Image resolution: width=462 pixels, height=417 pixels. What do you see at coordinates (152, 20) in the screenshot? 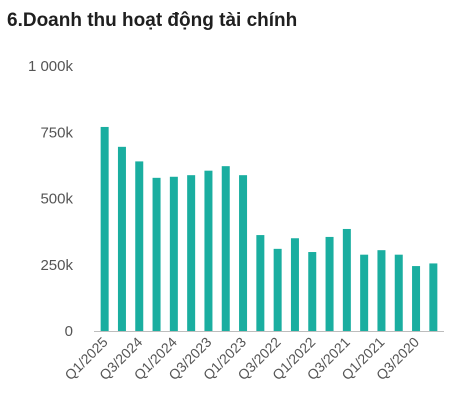
I see `chart-title: 6.Doanh thu hoạt động tài chính` at bounding box center [152, 20].